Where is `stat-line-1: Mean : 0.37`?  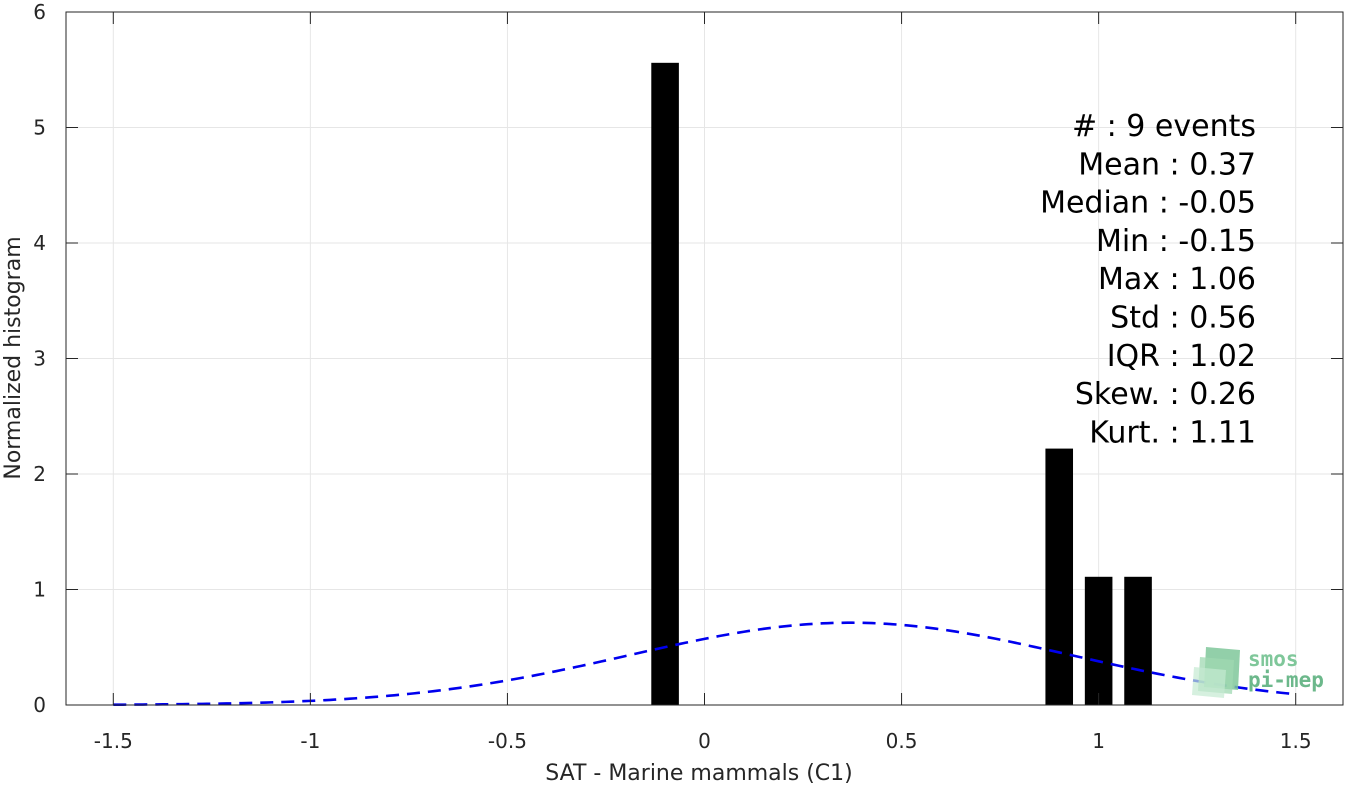
stat-line-1: Mean : 0.37 is located at coordinates (1167, 164).